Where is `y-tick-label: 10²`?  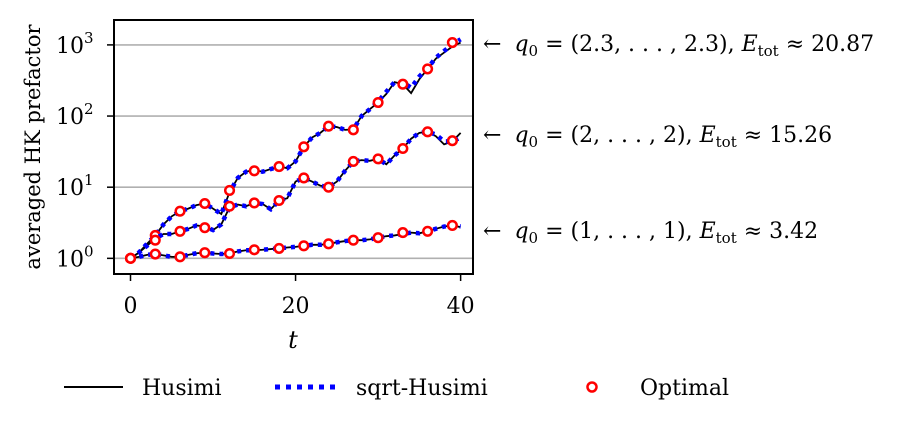 y-tick-label: 10² is located at coordinates (75, 115).